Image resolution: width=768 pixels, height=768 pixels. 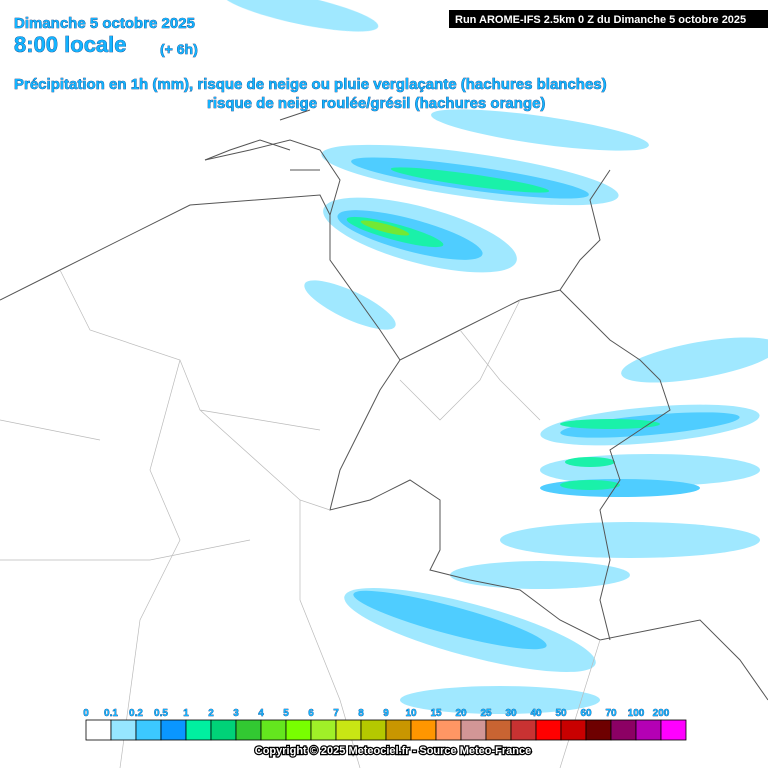 I want to click on legend-label: 25, so click(x=486, y=713).